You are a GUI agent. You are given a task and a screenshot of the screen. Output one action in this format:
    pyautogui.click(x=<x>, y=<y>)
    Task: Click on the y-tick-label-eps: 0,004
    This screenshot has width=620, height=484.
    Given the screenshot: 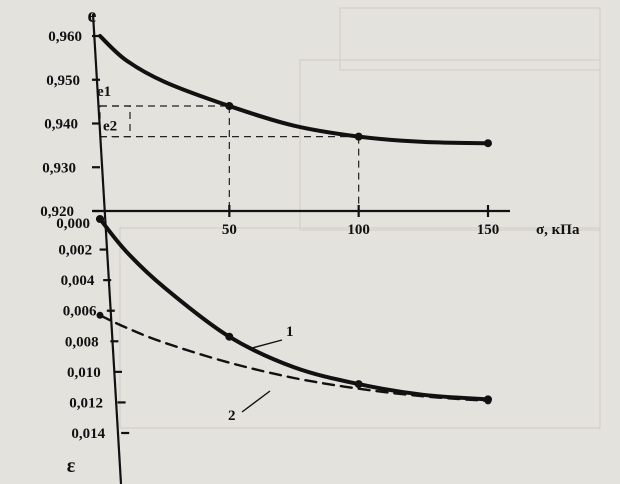 What is the action you would take?
    pyautogui.click(x=78, y=281)
    